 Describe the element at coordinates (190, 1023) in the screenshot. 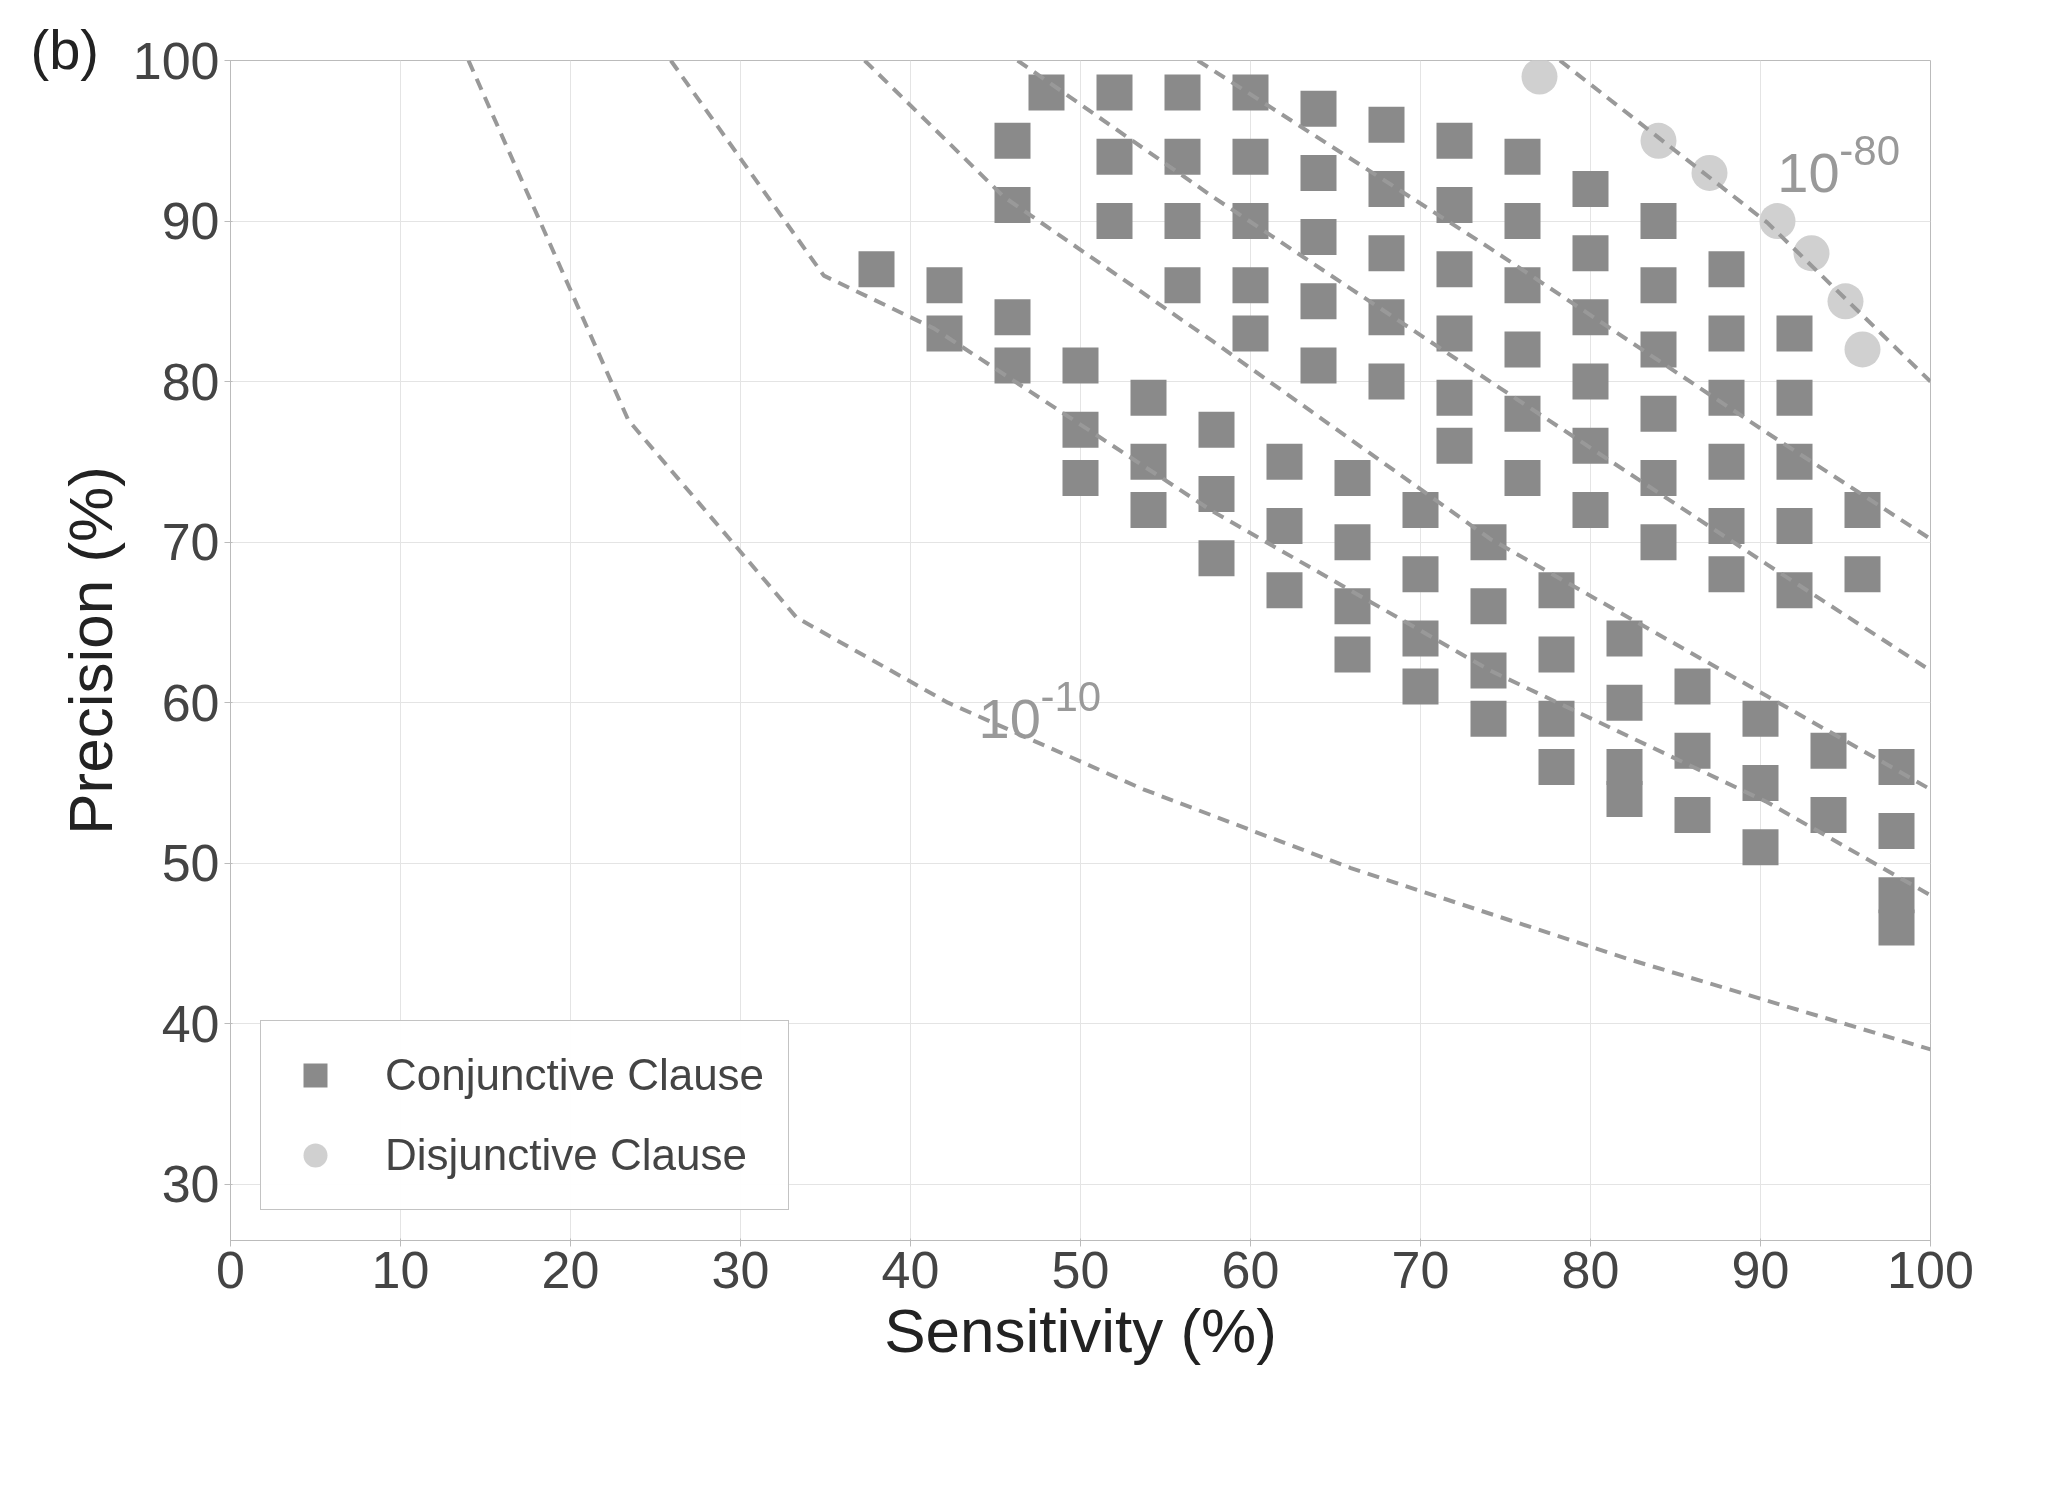

I see `y-tick-label: 40` at that location.